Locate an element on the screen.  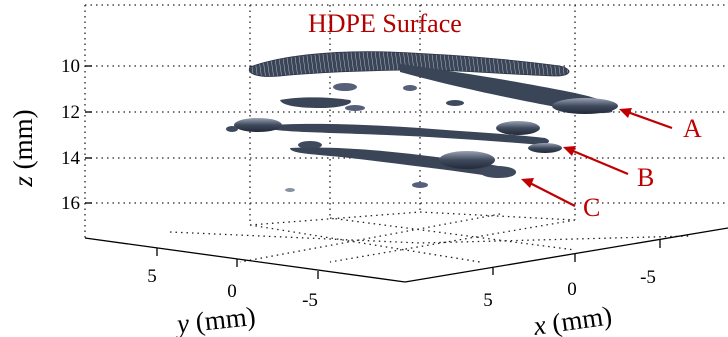
y-axis-line is located at coordinates (245, 260).